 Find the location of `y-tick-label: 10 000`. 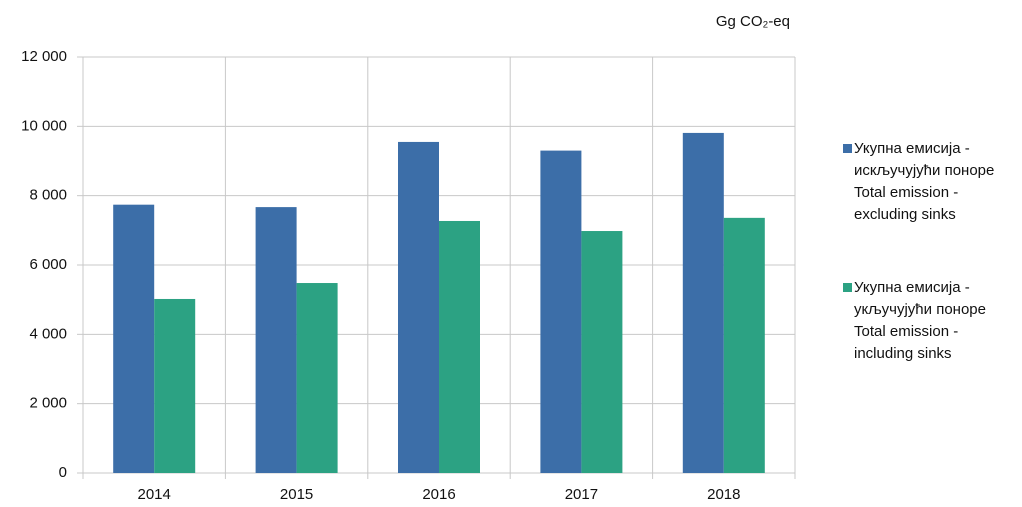

y-tick-label: 10 000 is located at coordinates (44, 125).